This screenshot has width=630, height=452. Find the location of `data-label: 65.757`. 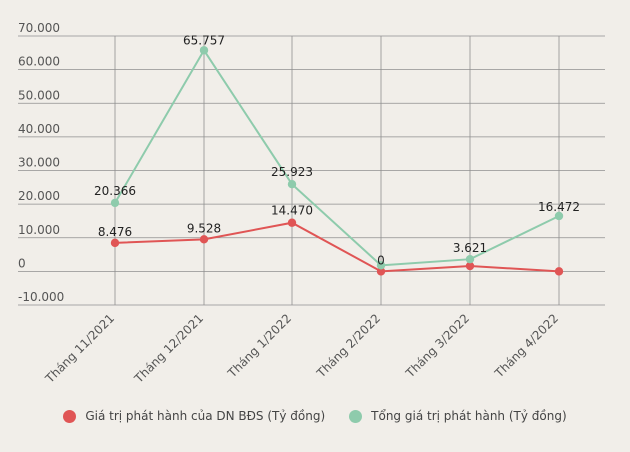

data-label: 65.757 is located at coordinates (204, 40).